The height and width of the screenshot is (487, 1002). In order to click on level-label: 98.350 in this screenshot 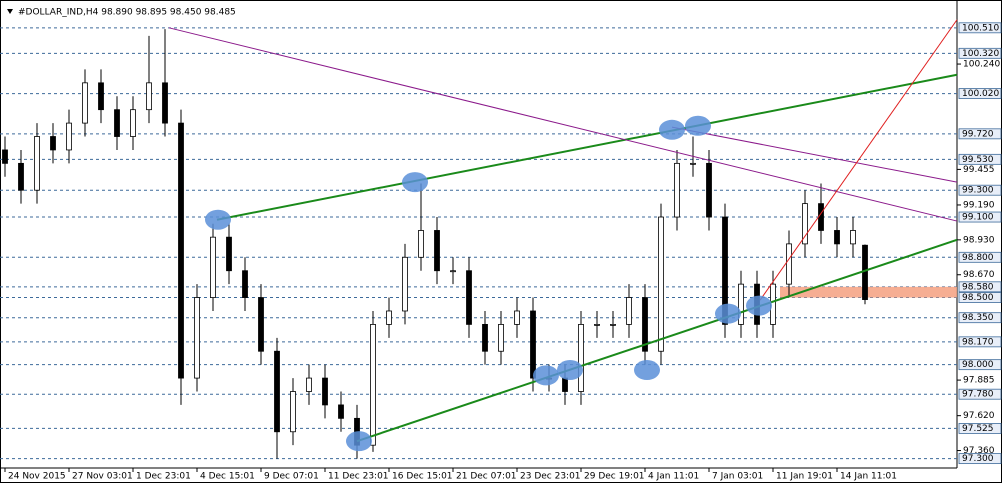, I will do `click(978, 318)`.